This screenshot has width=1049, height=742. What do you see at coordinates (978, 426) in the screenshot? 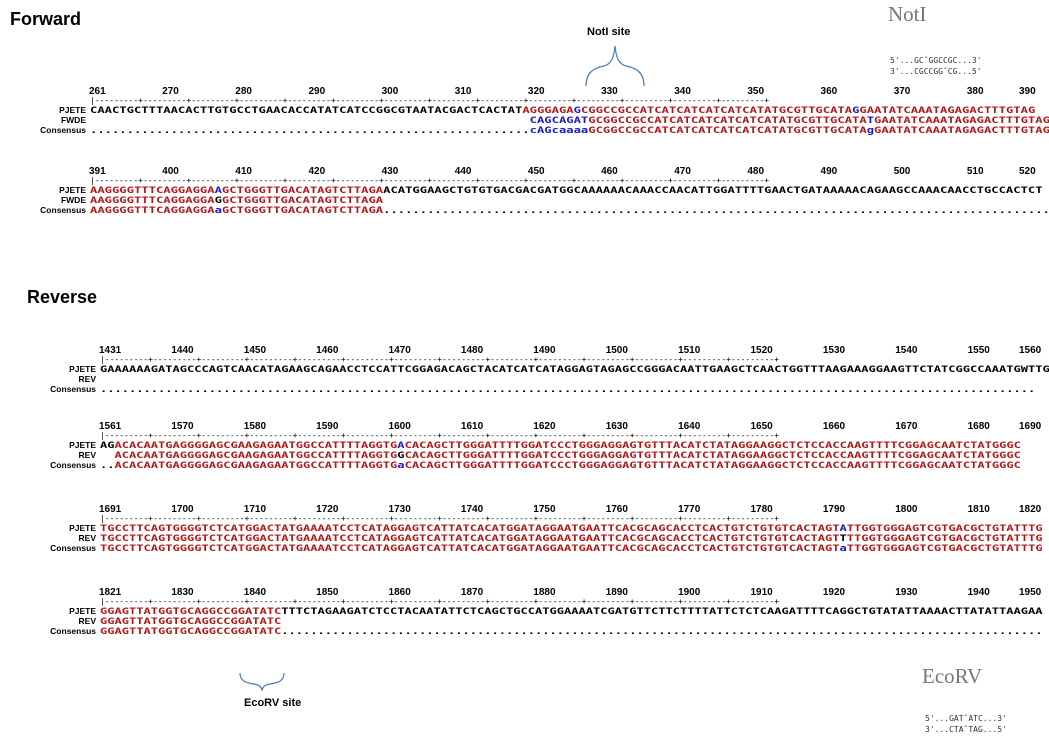
I see `ruler-tick-label: 1680` at bounding box center [978, 426].